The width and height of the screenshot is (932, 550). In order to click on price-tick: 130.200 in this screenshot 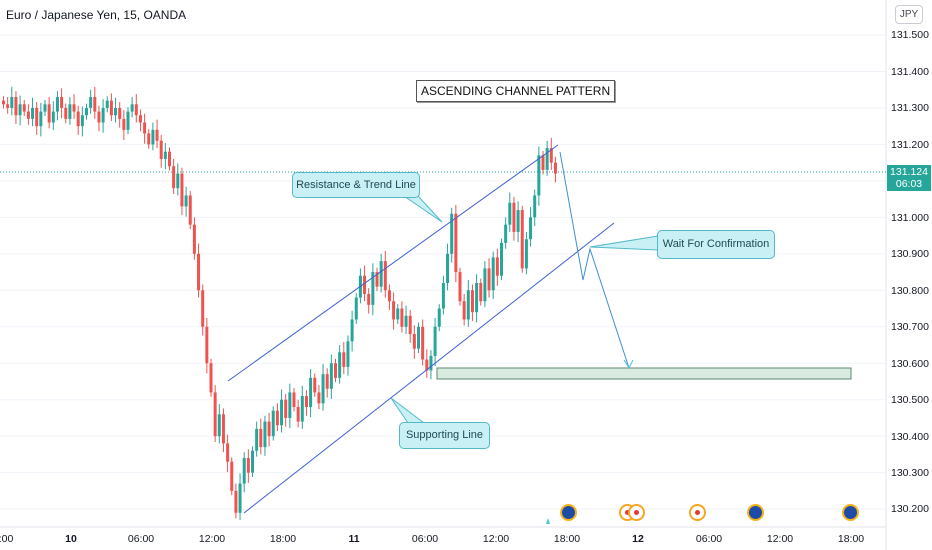, I will do `click(910, 509)`.